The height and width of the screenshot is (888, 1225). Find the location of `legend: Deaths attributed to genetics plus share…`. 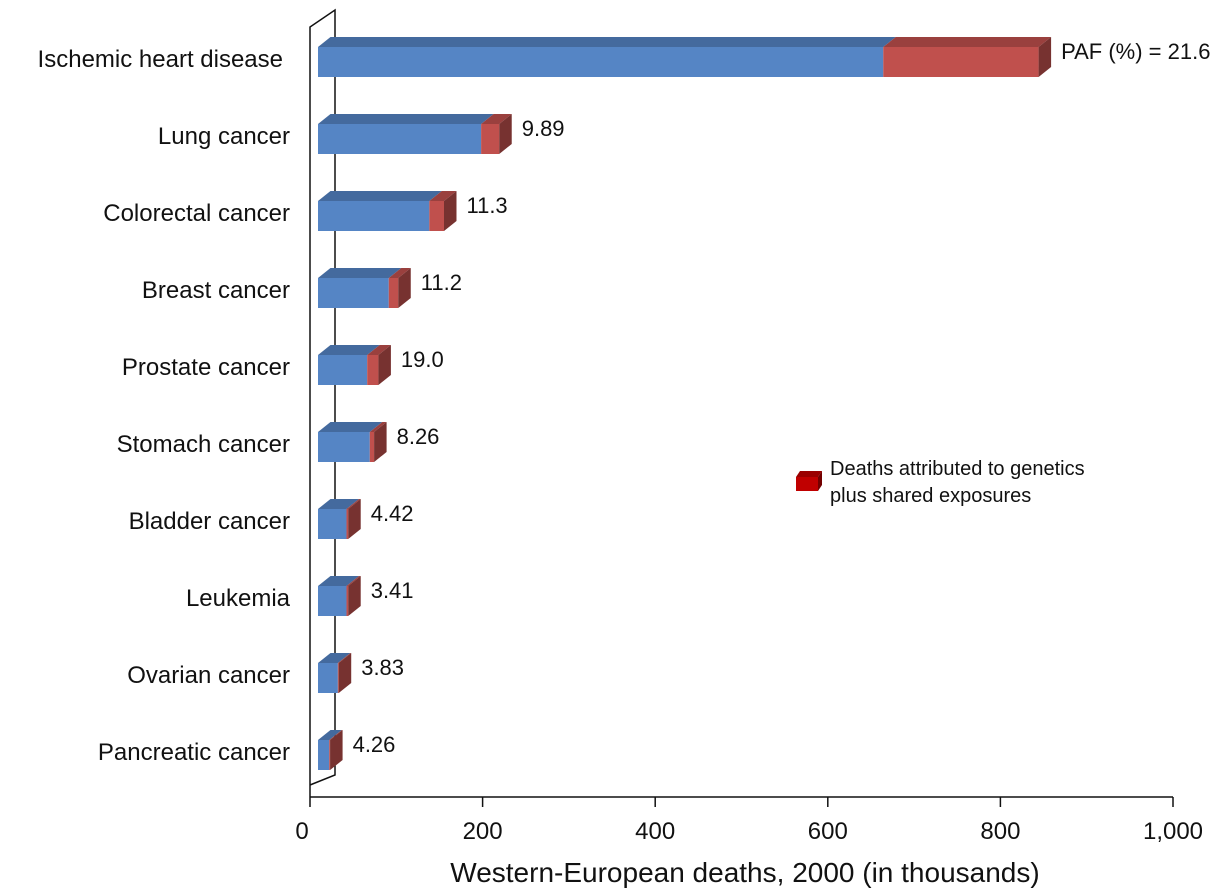

legend: Deaths attributed to genetics plus share… is located at coordinates (940, 482).